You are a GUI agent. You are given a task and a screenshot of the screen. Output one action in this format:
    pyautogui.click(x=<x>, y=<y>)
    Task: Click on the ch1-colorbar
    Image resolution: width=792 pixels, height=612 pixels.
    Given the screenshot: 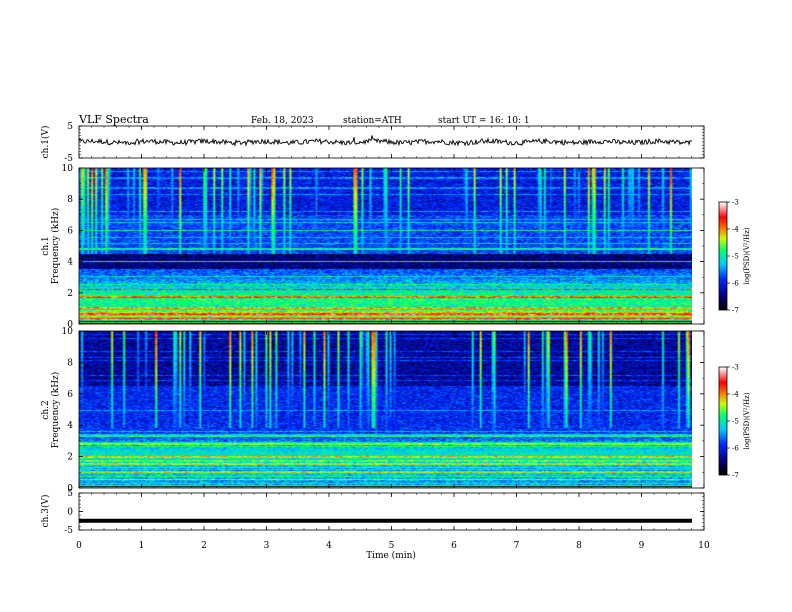 What is the action you would take?
    pyautogui.click(x=723, y=256)
    